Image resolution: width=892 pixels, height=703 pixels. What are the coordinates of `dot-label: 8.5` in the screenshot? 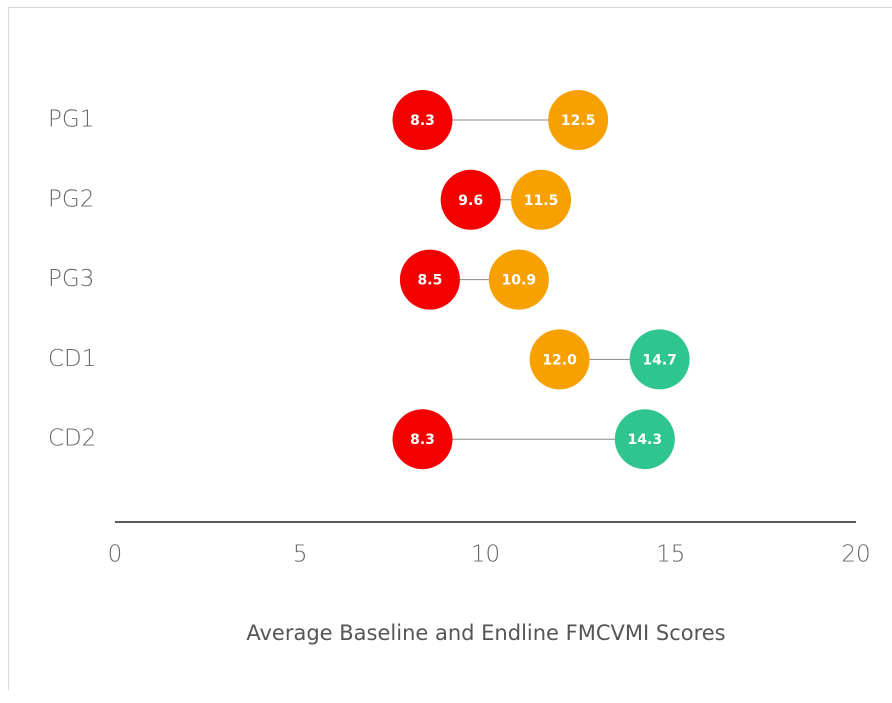 It's located at (430, 281).